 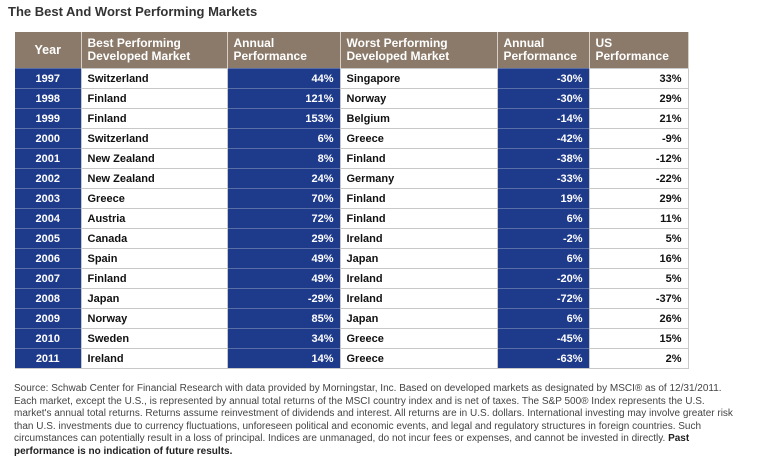 I want to click on table-row: 2010 Sweden 34% Greece -45% 15%, so click(x=352, y=338).